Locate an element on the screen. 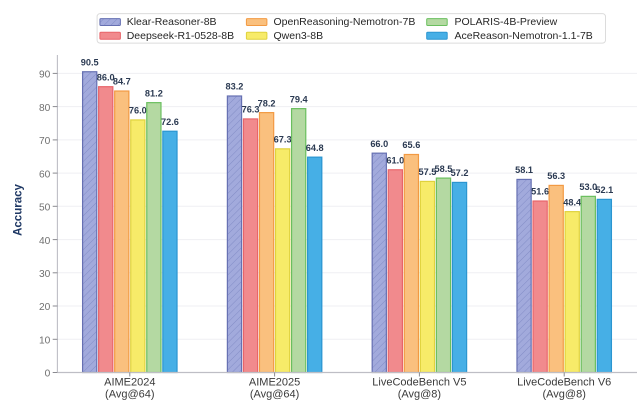  svg-text: 61.0 is located at coordinates (395, 160).